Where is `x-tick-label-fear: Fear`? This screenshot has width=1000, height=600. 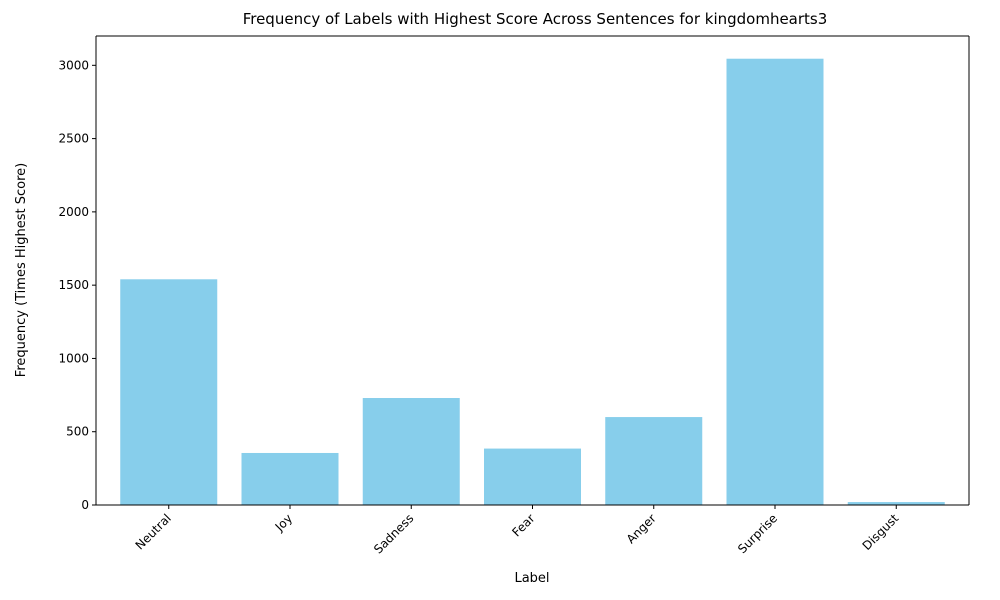 x-tick-label-fear: Fear is located at coordinates (523, 525).